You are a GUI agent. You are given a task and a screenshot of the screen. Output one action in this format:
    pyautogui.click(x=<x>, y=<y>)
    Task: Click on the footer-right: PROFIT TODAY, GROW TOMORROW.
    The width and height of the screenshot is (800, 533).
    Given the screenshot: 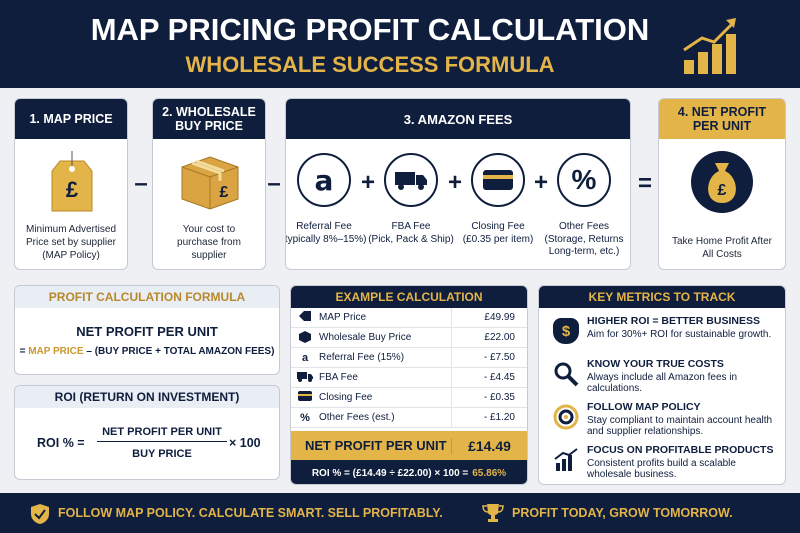 What is the action you would take?
    pyautogui.click(x=622, y=513)
    